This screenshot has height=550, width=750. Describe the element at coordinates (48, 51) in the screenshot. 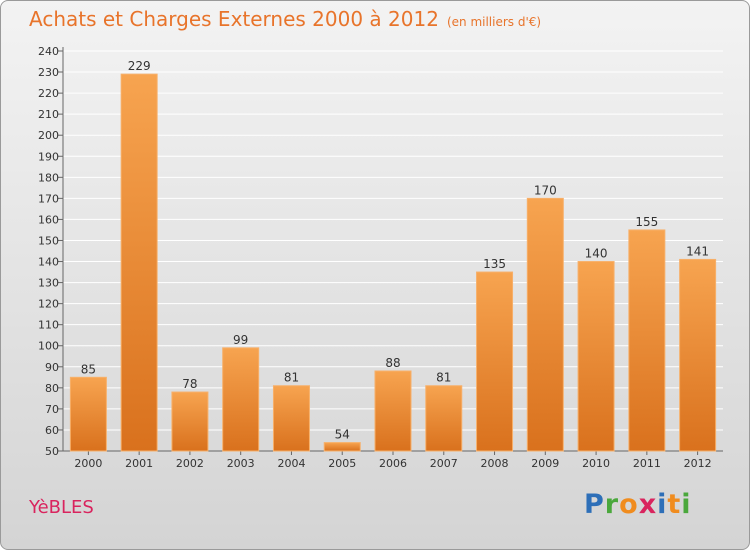

I see `y-tick-label: 240` at that location.